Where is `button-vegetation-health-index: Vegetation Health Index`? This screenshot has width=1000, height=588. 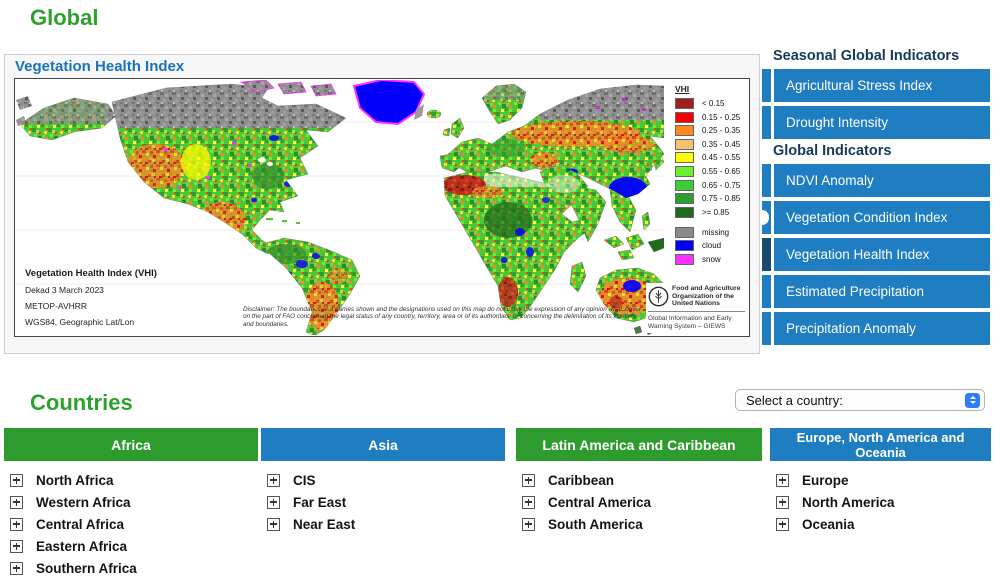 button-vegetation-health-index: Vegetation Health Index is located at coordinates (882, 254).